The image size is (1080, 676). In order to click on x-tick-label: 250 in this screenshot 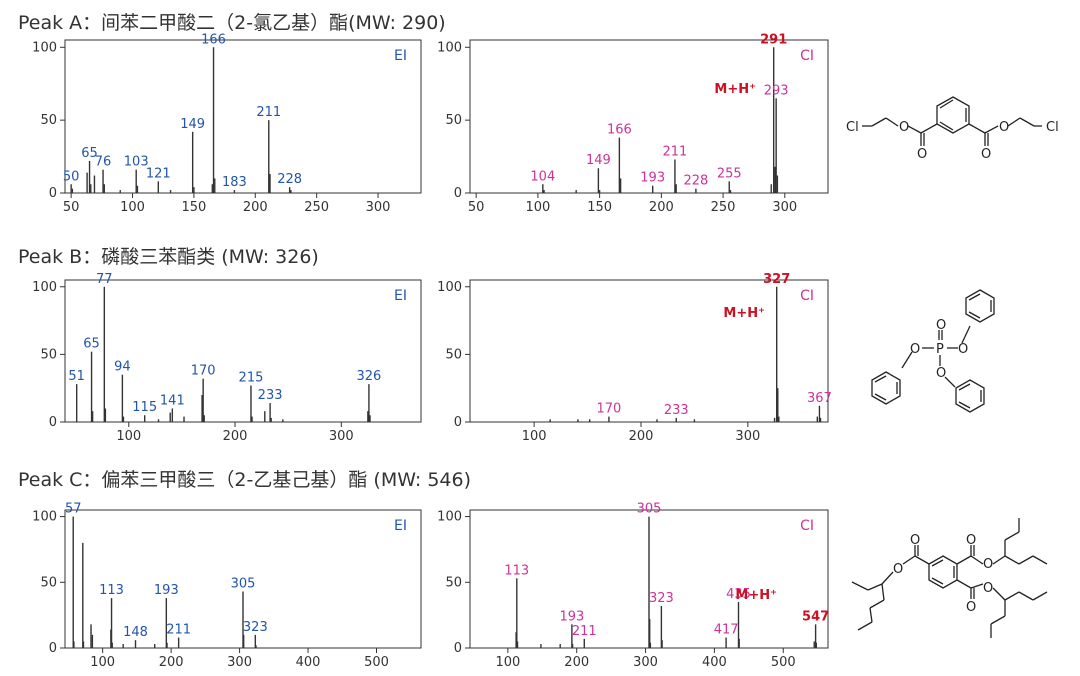, I will do `click(316, 207)`.